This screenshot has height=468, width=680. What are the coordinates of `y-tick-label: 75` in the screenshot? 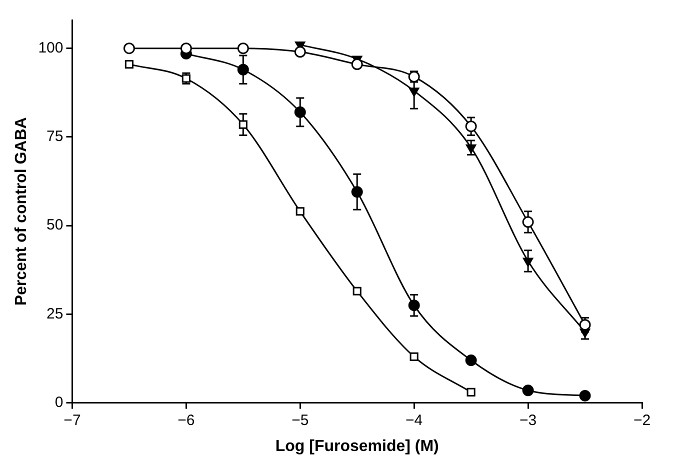 It's located at (55, 137).